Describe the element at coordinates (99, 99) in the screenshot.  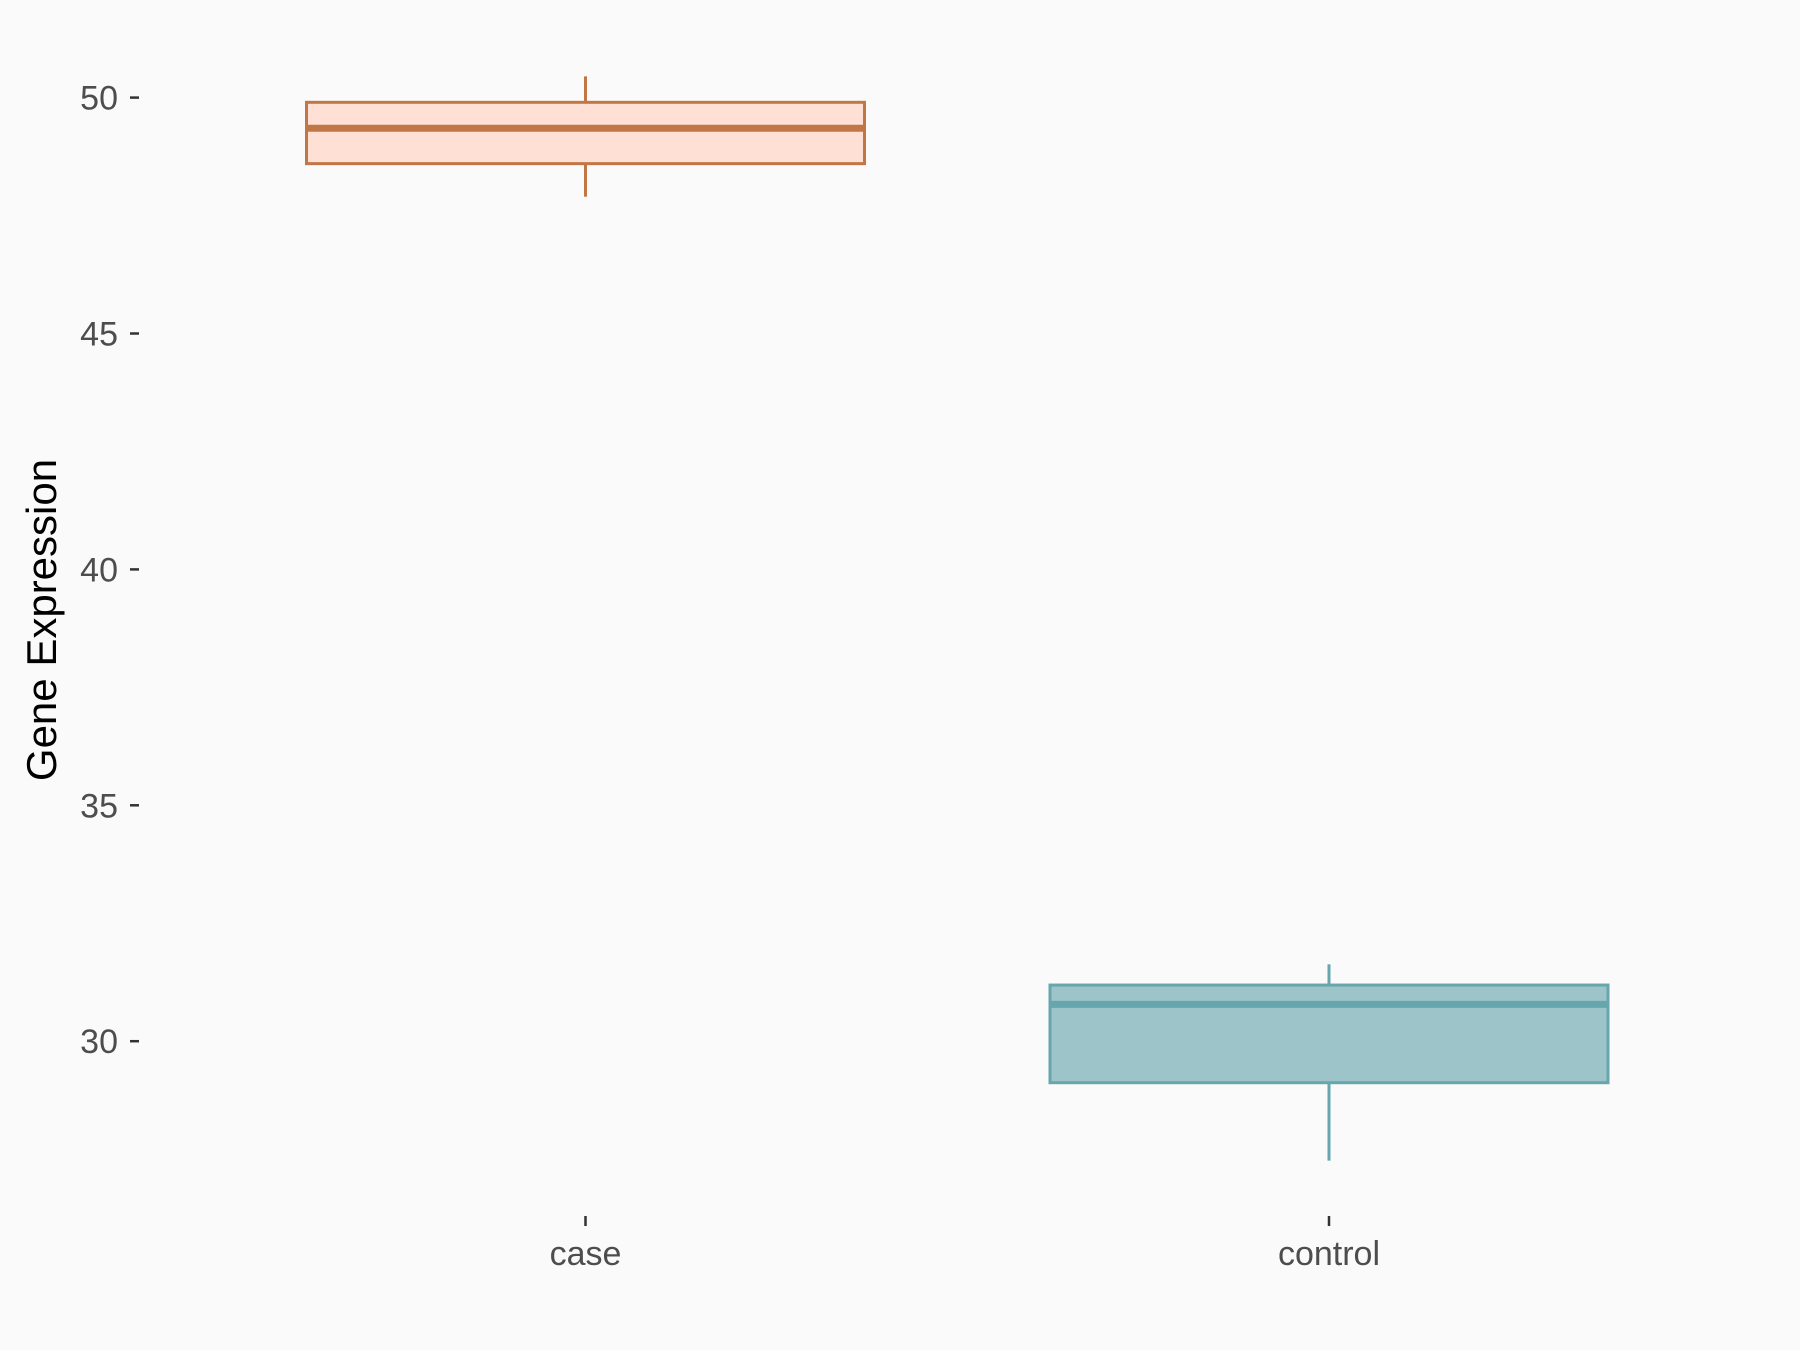
I see `y-tick-label: 50` at that location.